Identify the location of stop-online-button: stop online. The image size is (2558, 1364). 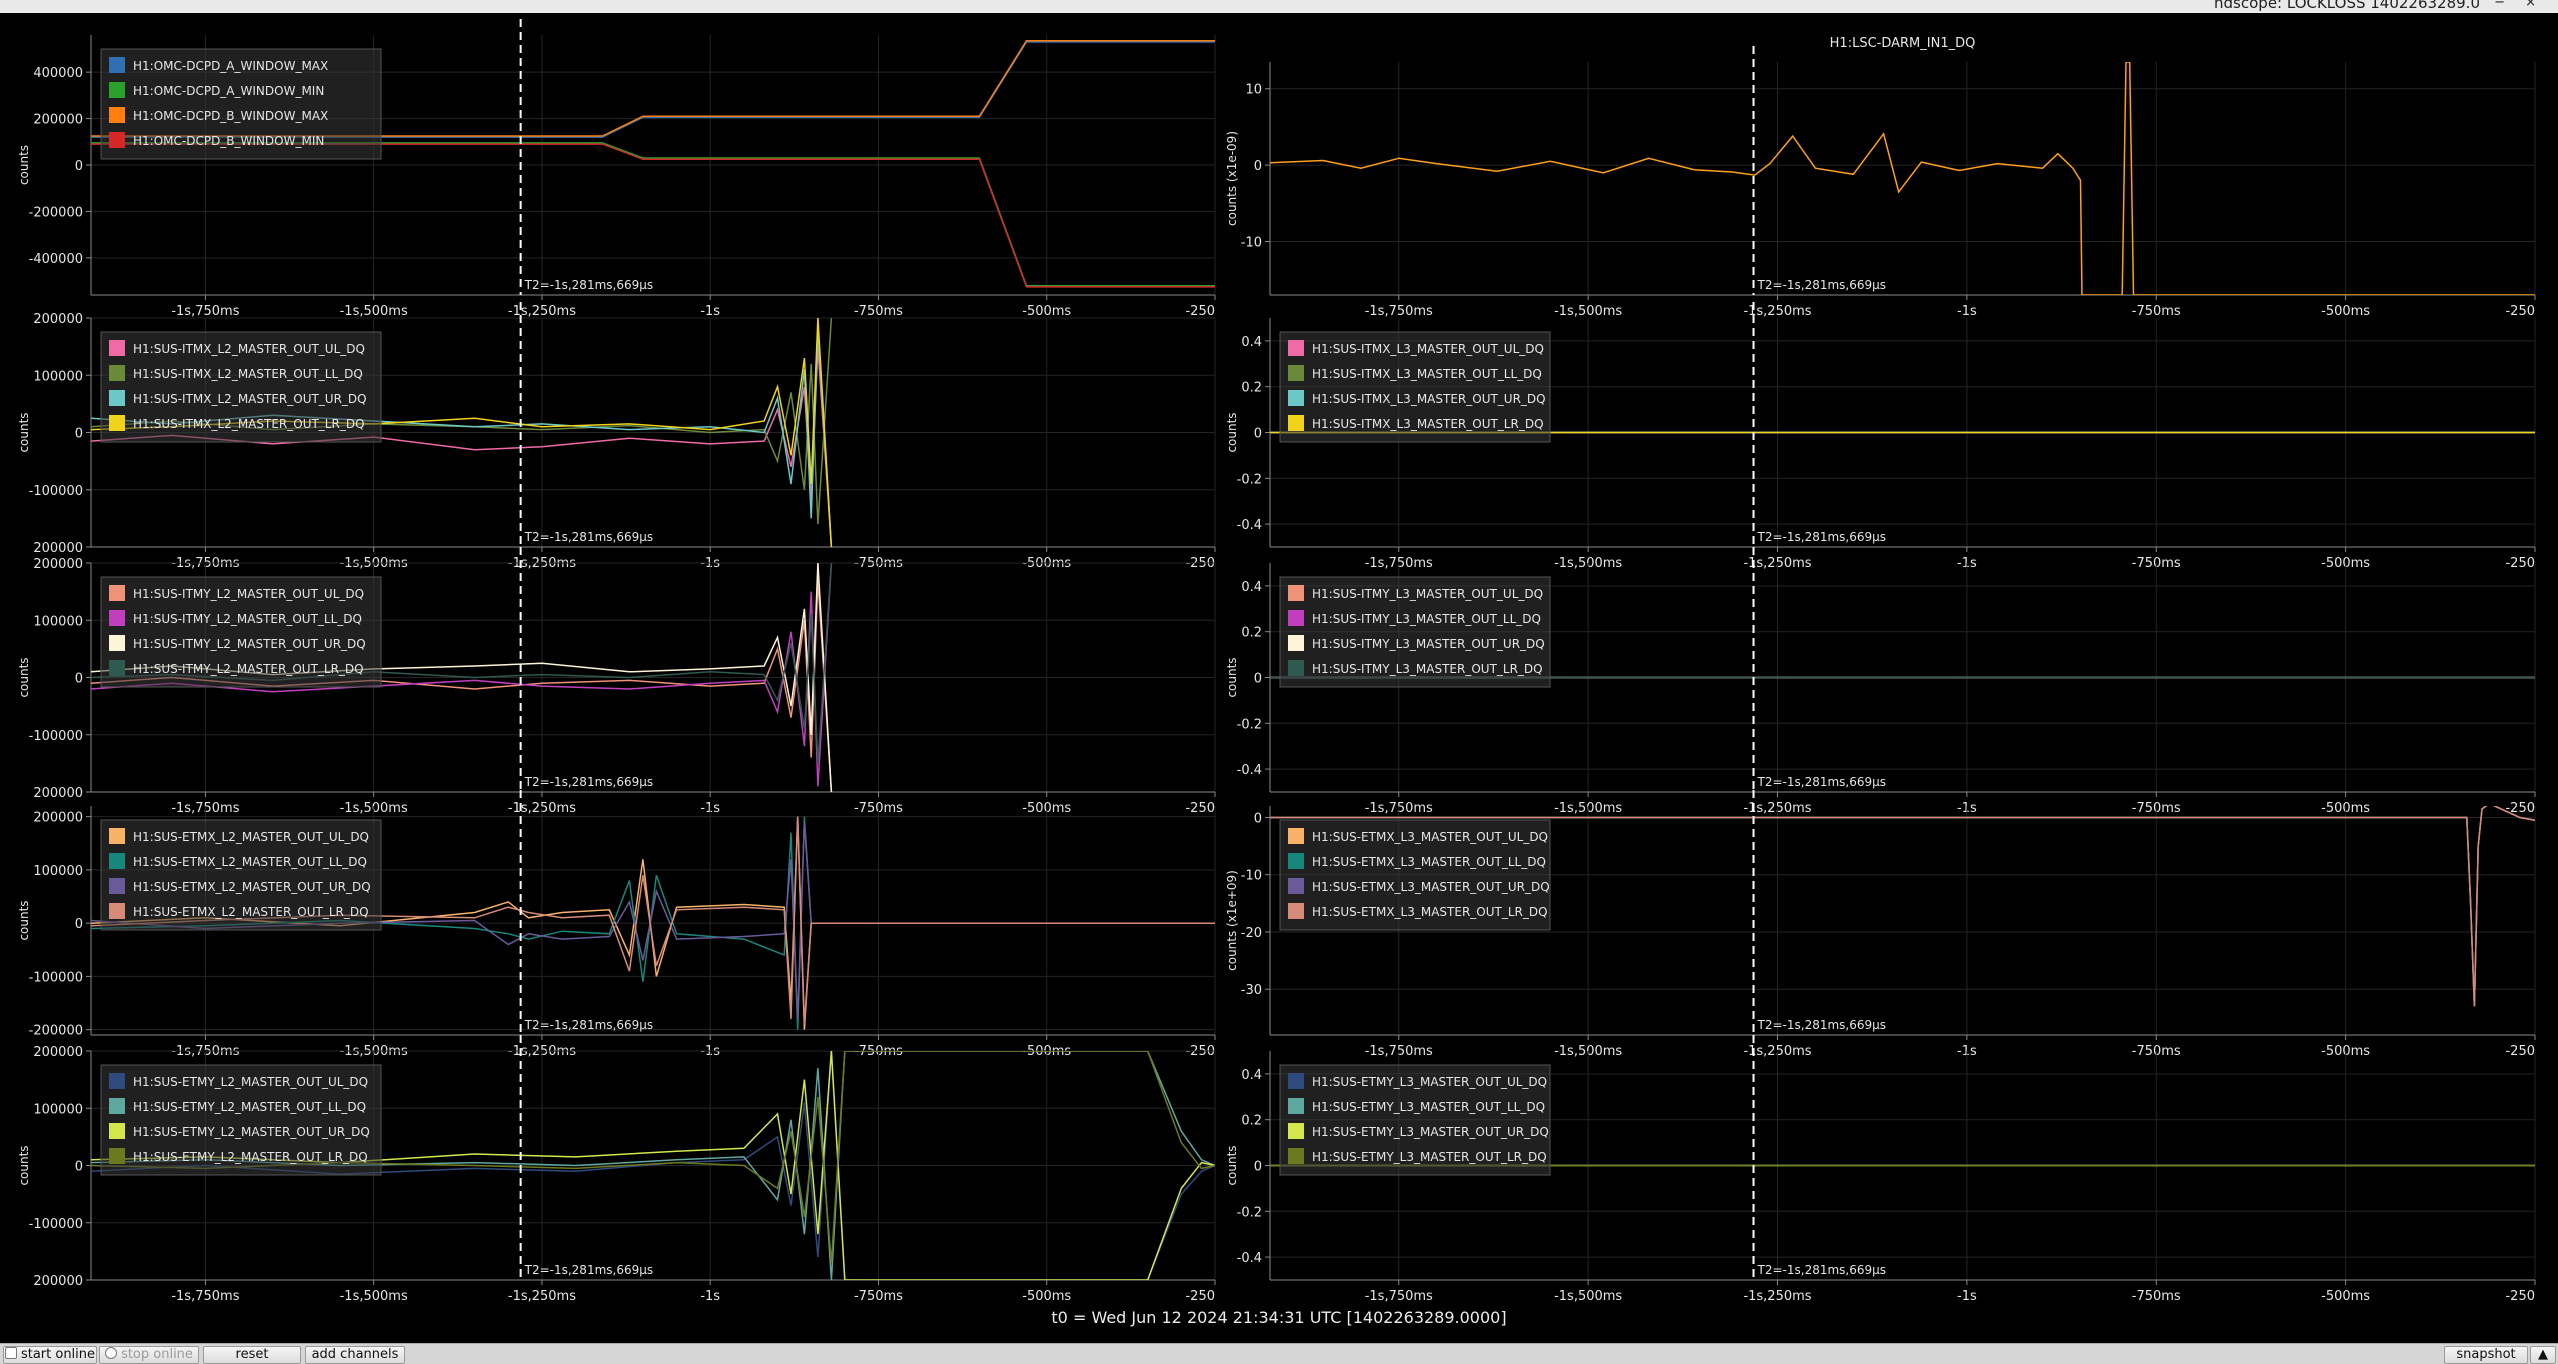
(149, 1355).